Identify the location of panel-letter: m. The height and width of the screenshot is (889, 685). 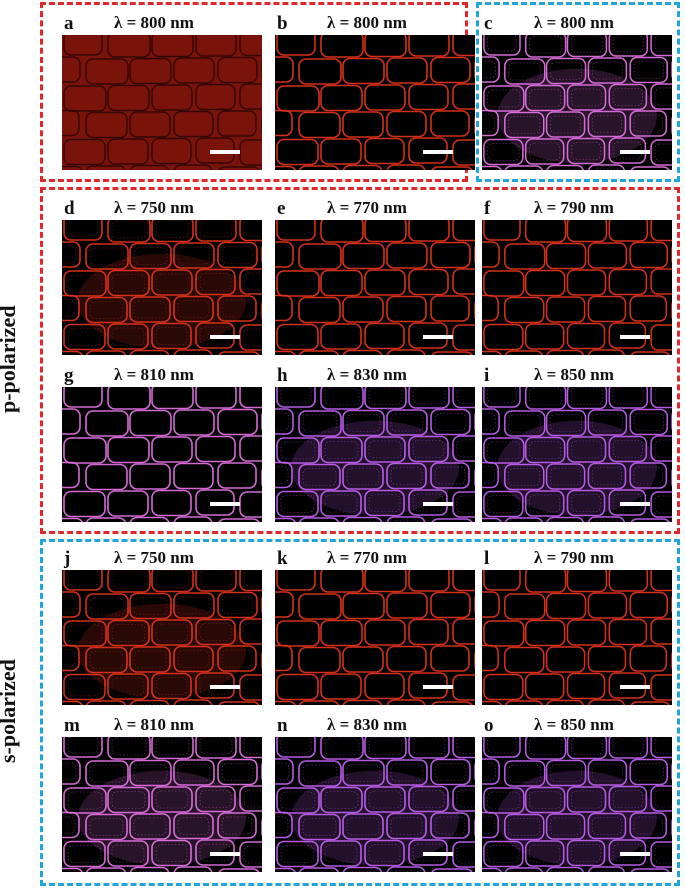
(72, 725).